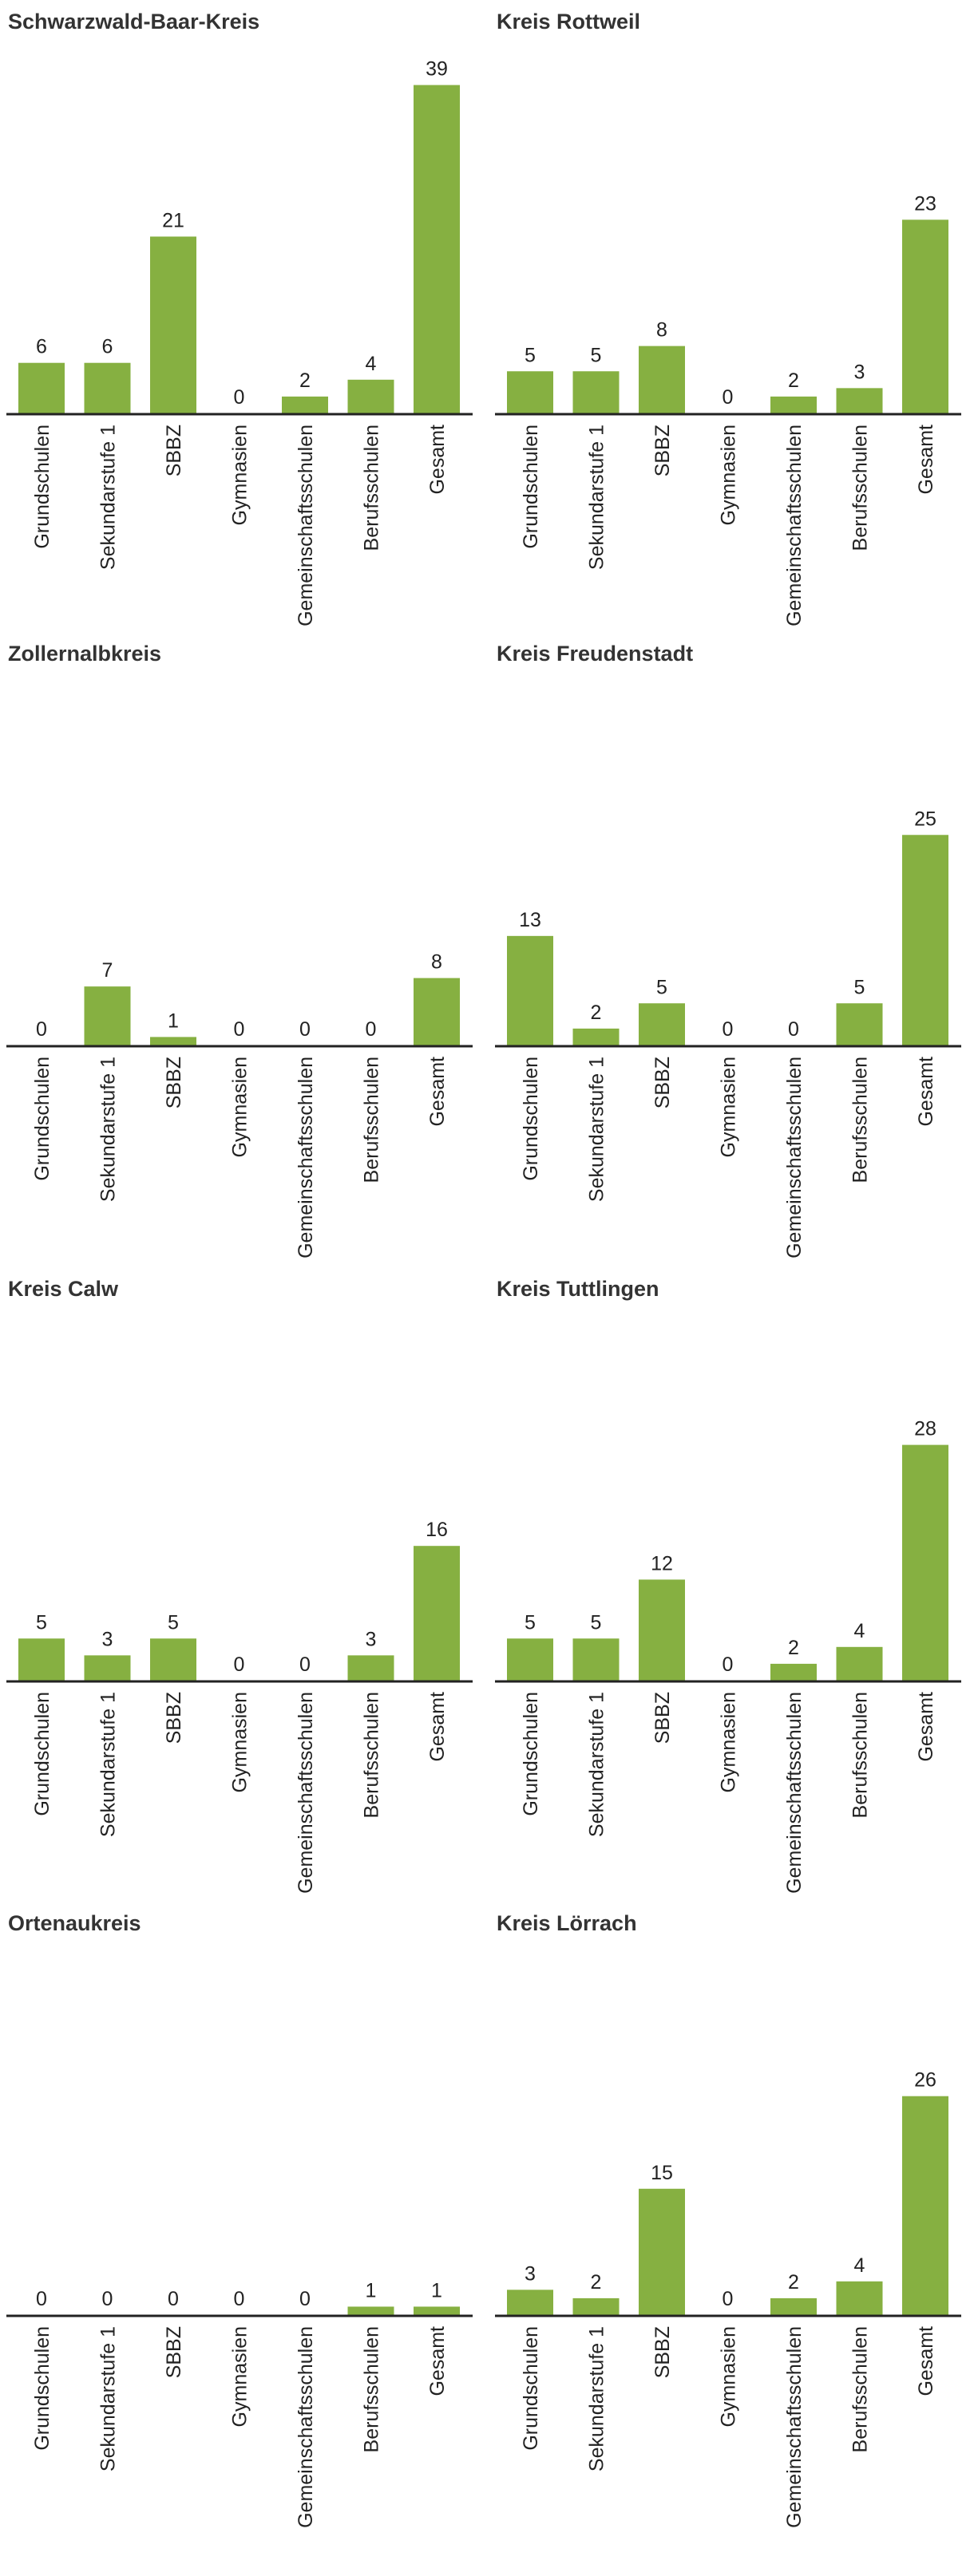 Image resolution: width=974 pixels, height=2576 pixels. Describe the element at coordinates (41, 1029) in the screenshot. I see `value-label-grundschulen: 0` at that location.